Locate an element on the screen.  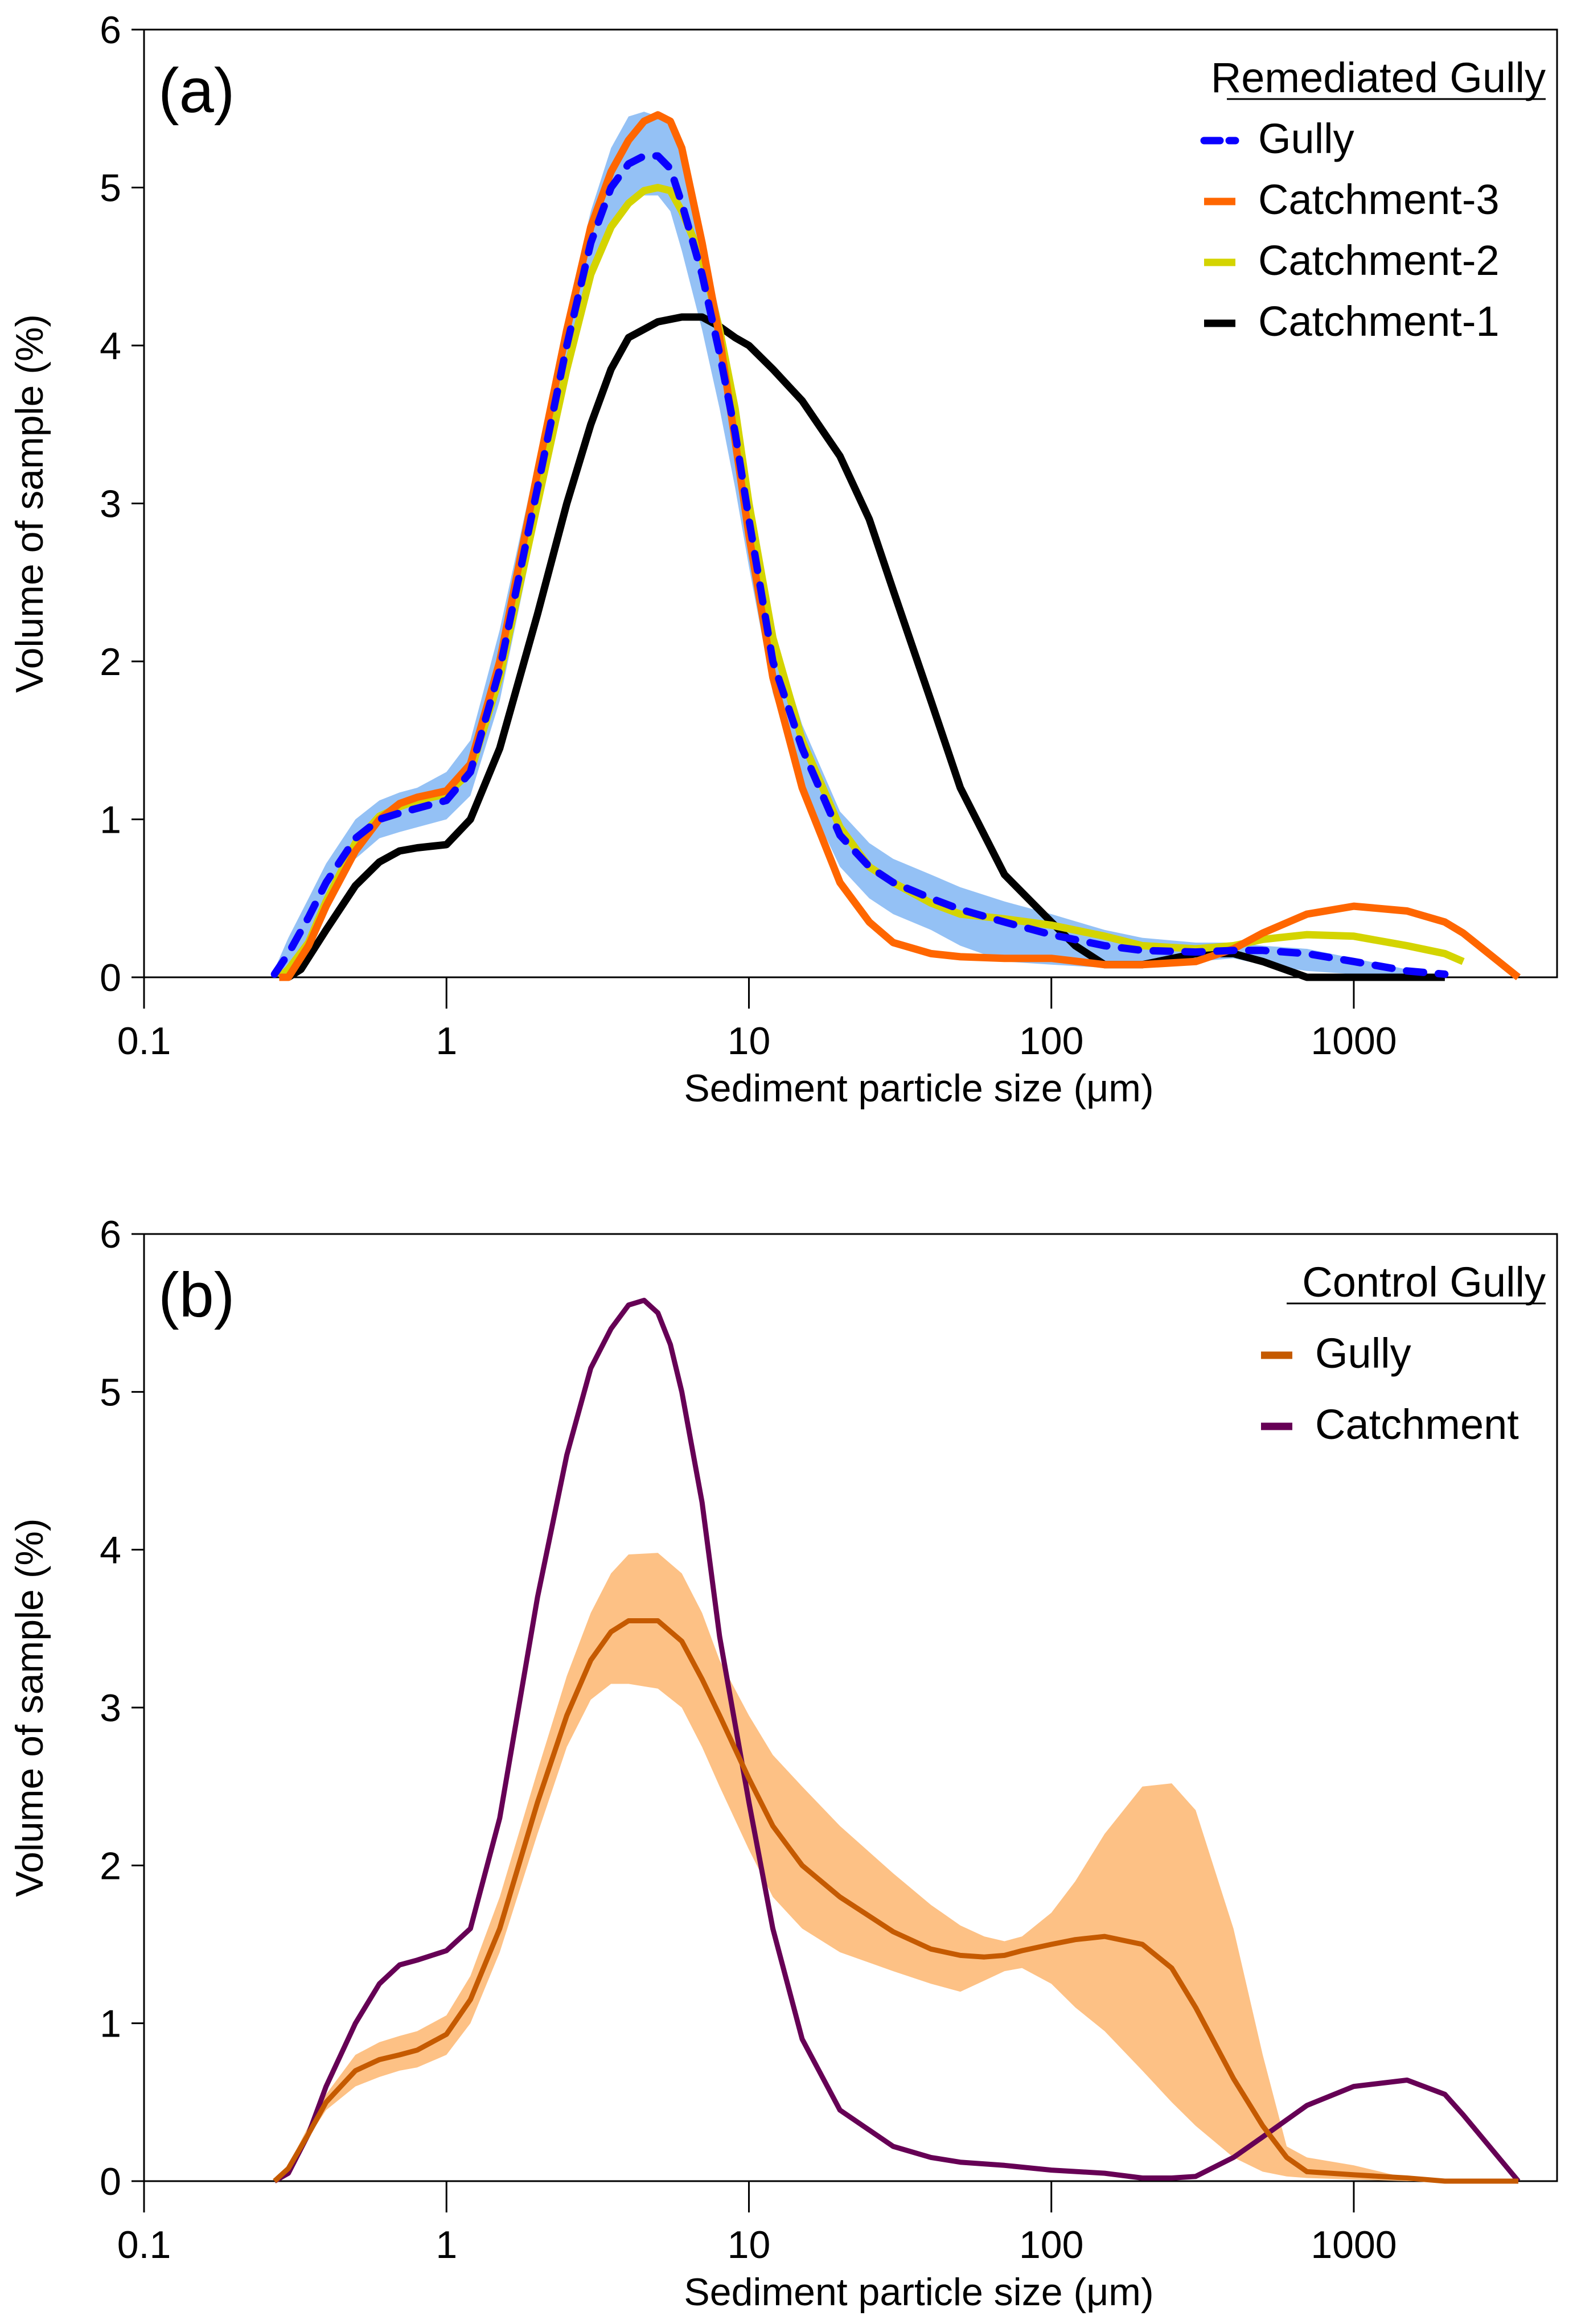
legend-label: Catchment-1 is located at coordinates (1379, 321).